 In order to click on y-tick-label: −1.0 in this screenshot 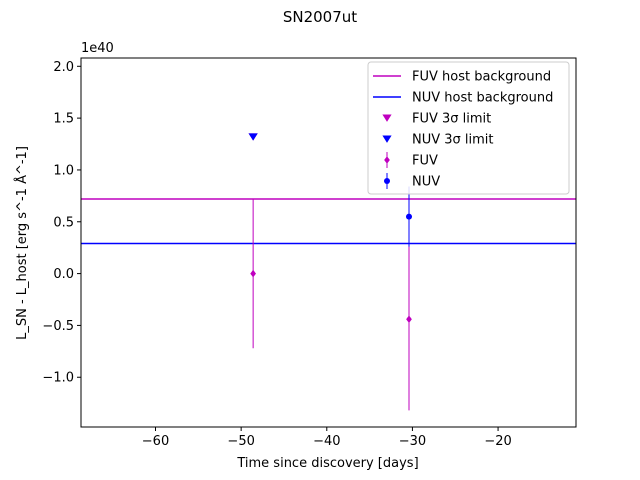, I will do `click(58, 378)`.